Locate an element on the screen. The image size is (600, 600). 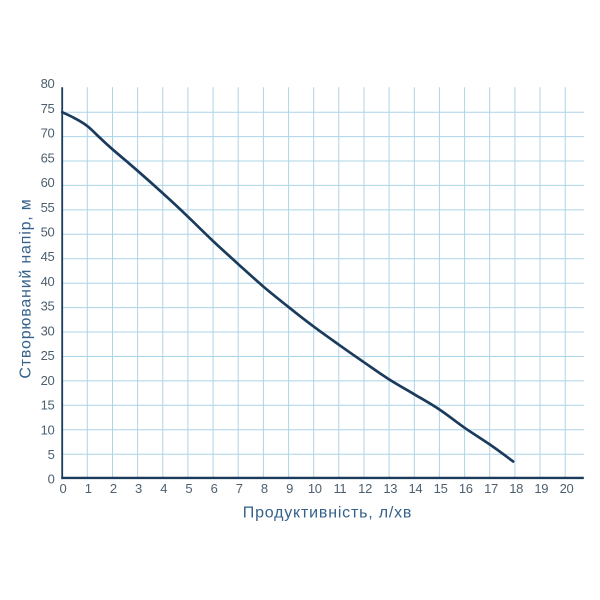
svg-text: 2 is located at coordinates (113, 488).